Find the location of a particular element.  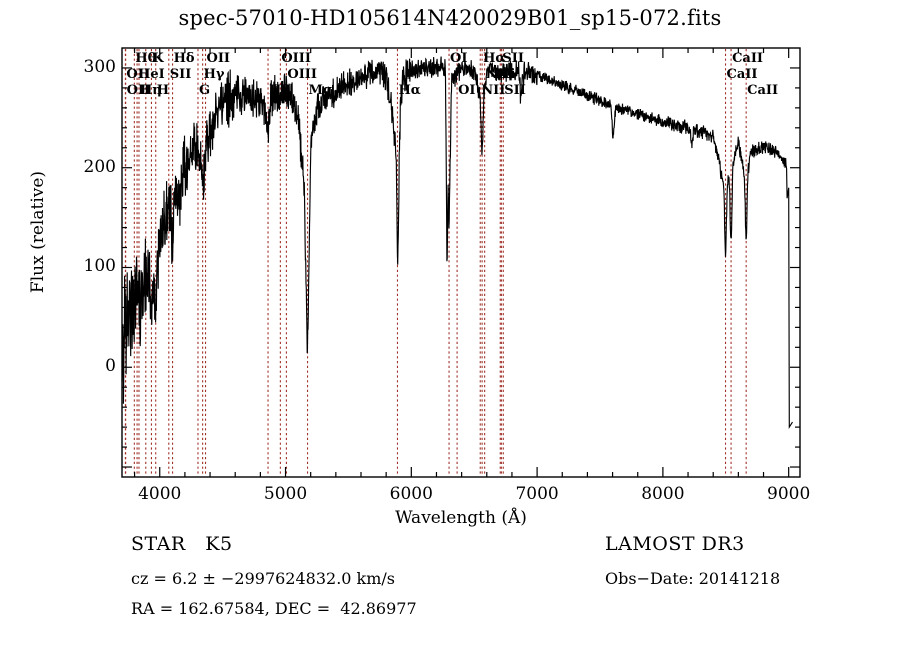

line-label-HeI-3820: HeI is located at coordinates (151, 74).